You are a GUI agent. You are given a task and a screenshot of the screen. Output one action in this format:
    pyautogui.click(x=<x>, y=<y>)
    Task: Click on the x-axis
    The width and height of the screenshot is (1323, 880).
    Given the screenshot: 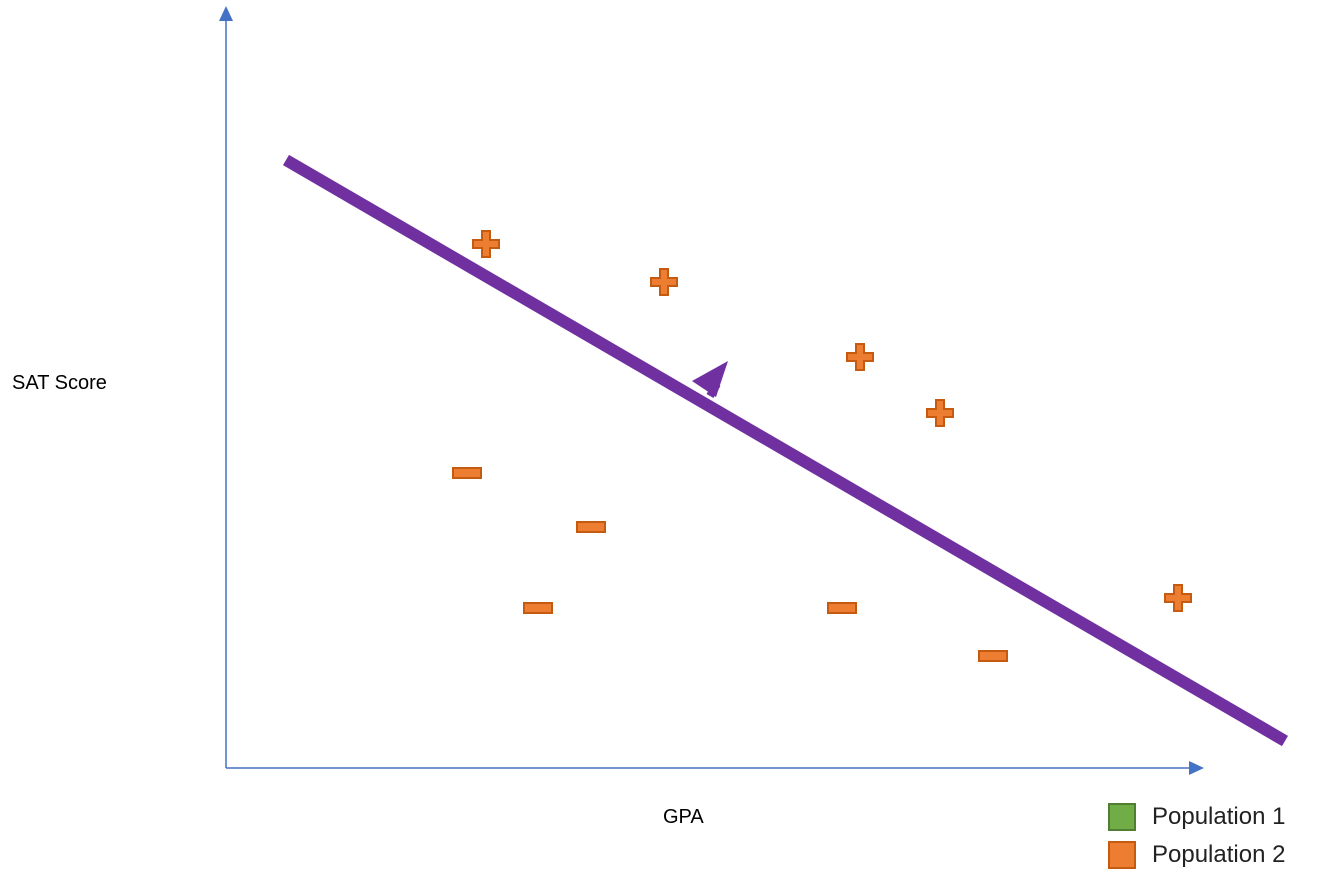 What is the action you would take?
    pyautogui.click(x=715, y=768)
    